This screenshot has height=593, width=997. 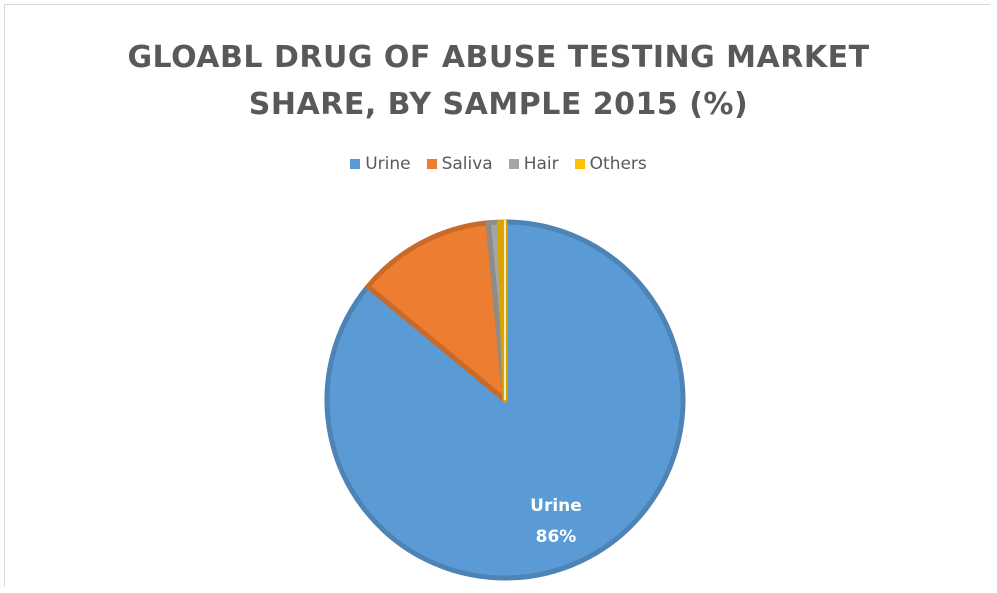 I want to click on legend-swatch-saliva, so click(x=431, y=164).